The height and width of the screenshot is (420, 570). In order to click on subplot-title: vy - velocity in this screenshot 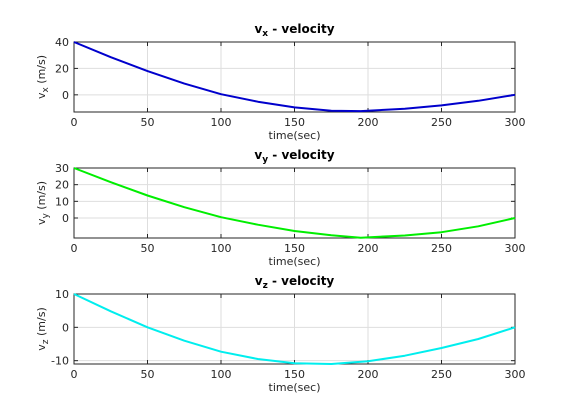, I will do `click(294, 156)`.